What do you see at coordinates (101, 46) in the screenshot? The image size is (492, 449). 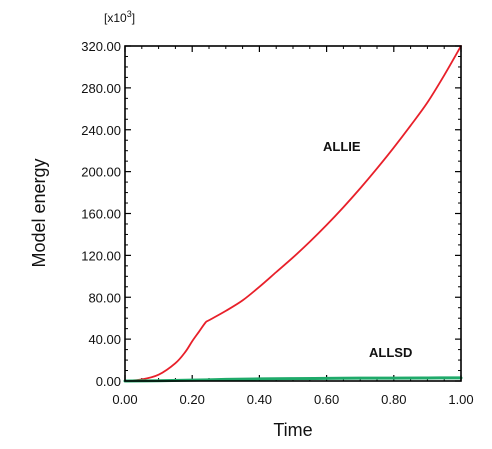 I see `y-tick-label: 320.00` at bounding box center [101, 46].